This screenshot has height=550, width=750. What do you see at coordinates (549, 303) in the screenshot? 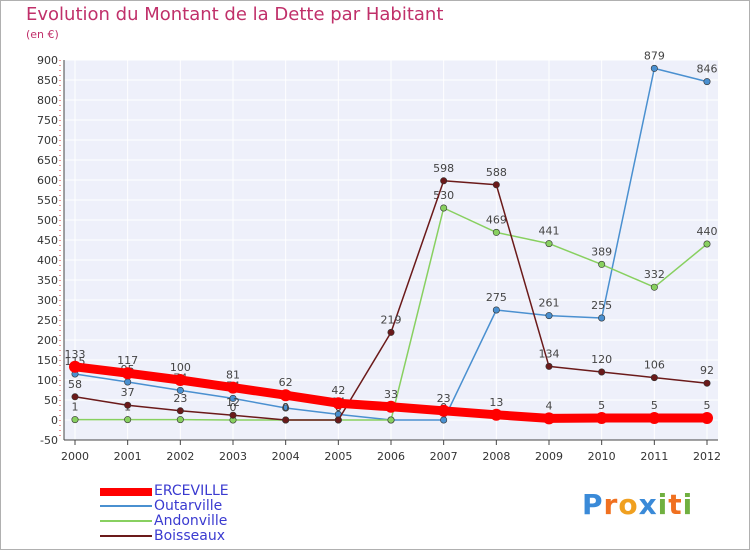
I see `data-label-outarville: 261` at bounding box center [549, 303].